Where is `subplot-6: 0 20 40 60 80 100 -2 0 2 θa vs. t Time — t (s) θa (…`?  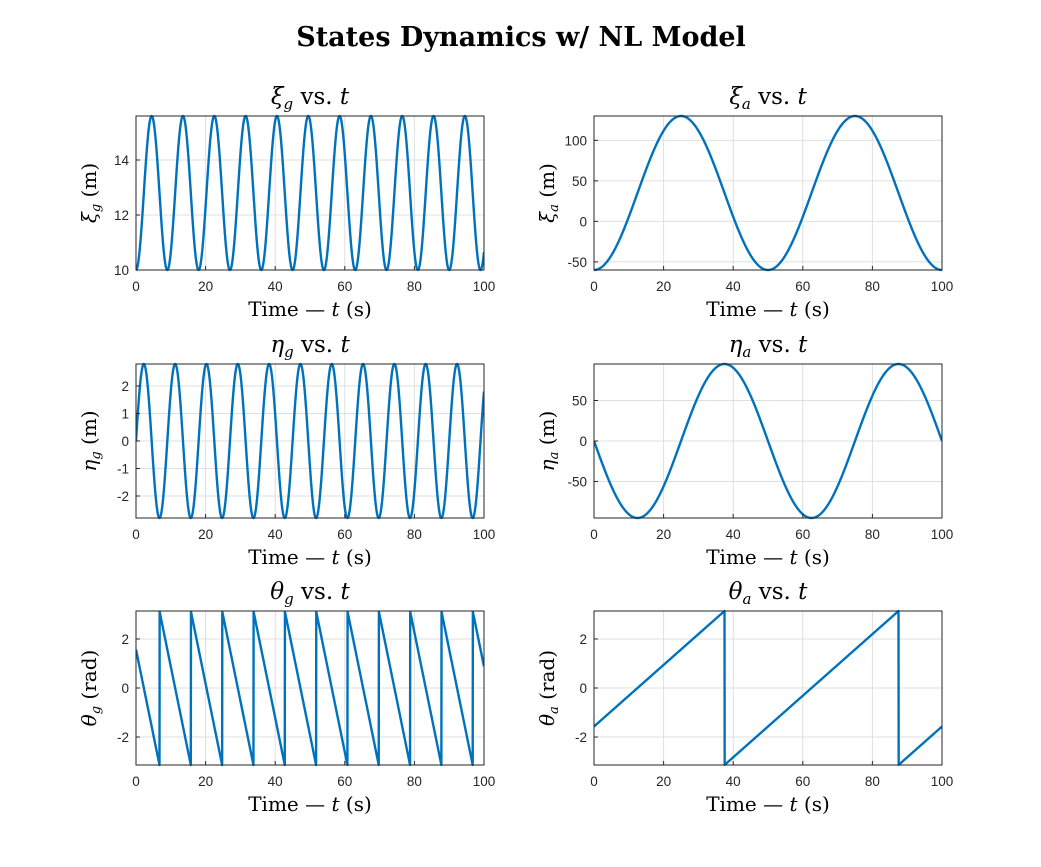
subplot-6: 0 20 40 60 80 100 -2 0 2 θa vs. t Time — t (s) θa (… is located at coordinates (744, 697).